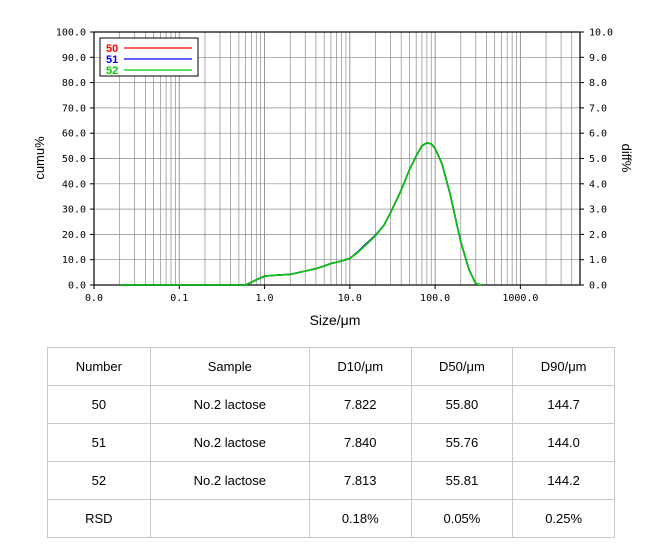 This screenshot has width=650, height=555. I want to click on header-d50: D50/μm, so click(462, 366).